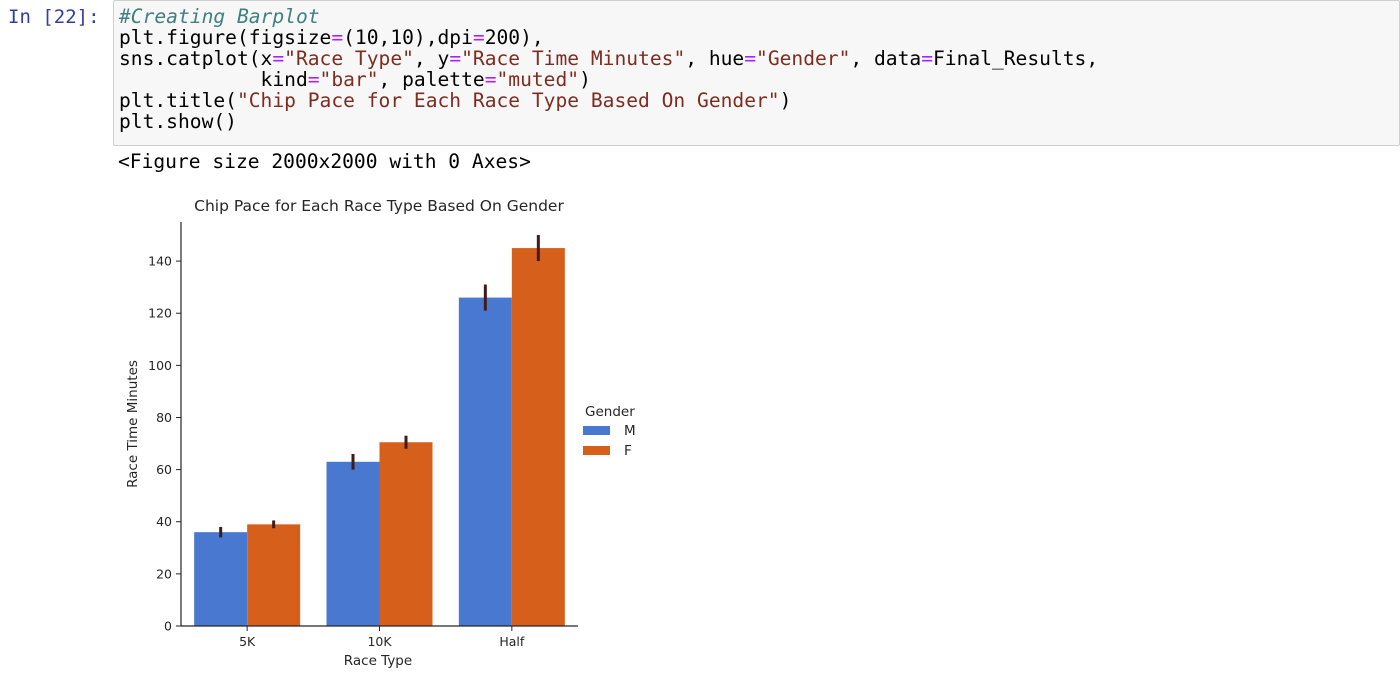 This screenshot has height=682, width=1400. Describe the element at coordinates (274, 575) in the screenshot. I see `bar-F-5K` at that location.